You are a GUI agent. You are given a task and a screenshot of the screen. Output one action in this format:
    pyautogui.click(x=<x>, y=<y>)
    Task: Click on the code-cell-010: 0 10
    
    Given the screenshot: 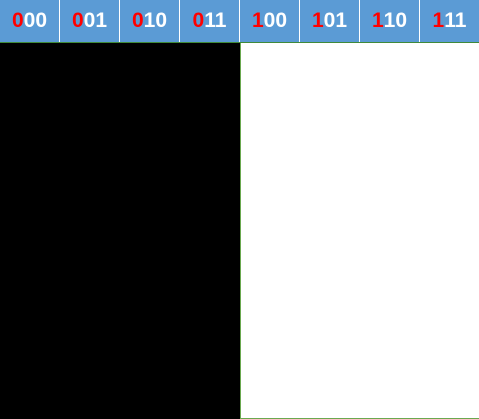 What is the action you would take?
    pyautogui.click(x=150, y=21)
    